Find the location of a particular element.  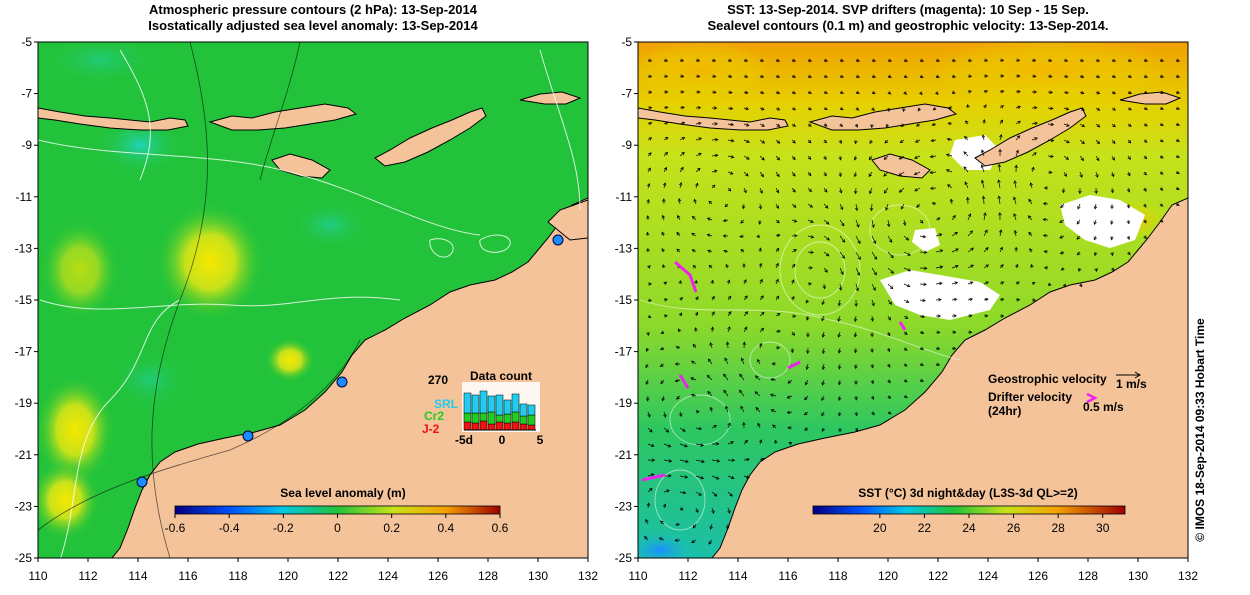

inset-title: Data count is located at coordinates (501, 376).